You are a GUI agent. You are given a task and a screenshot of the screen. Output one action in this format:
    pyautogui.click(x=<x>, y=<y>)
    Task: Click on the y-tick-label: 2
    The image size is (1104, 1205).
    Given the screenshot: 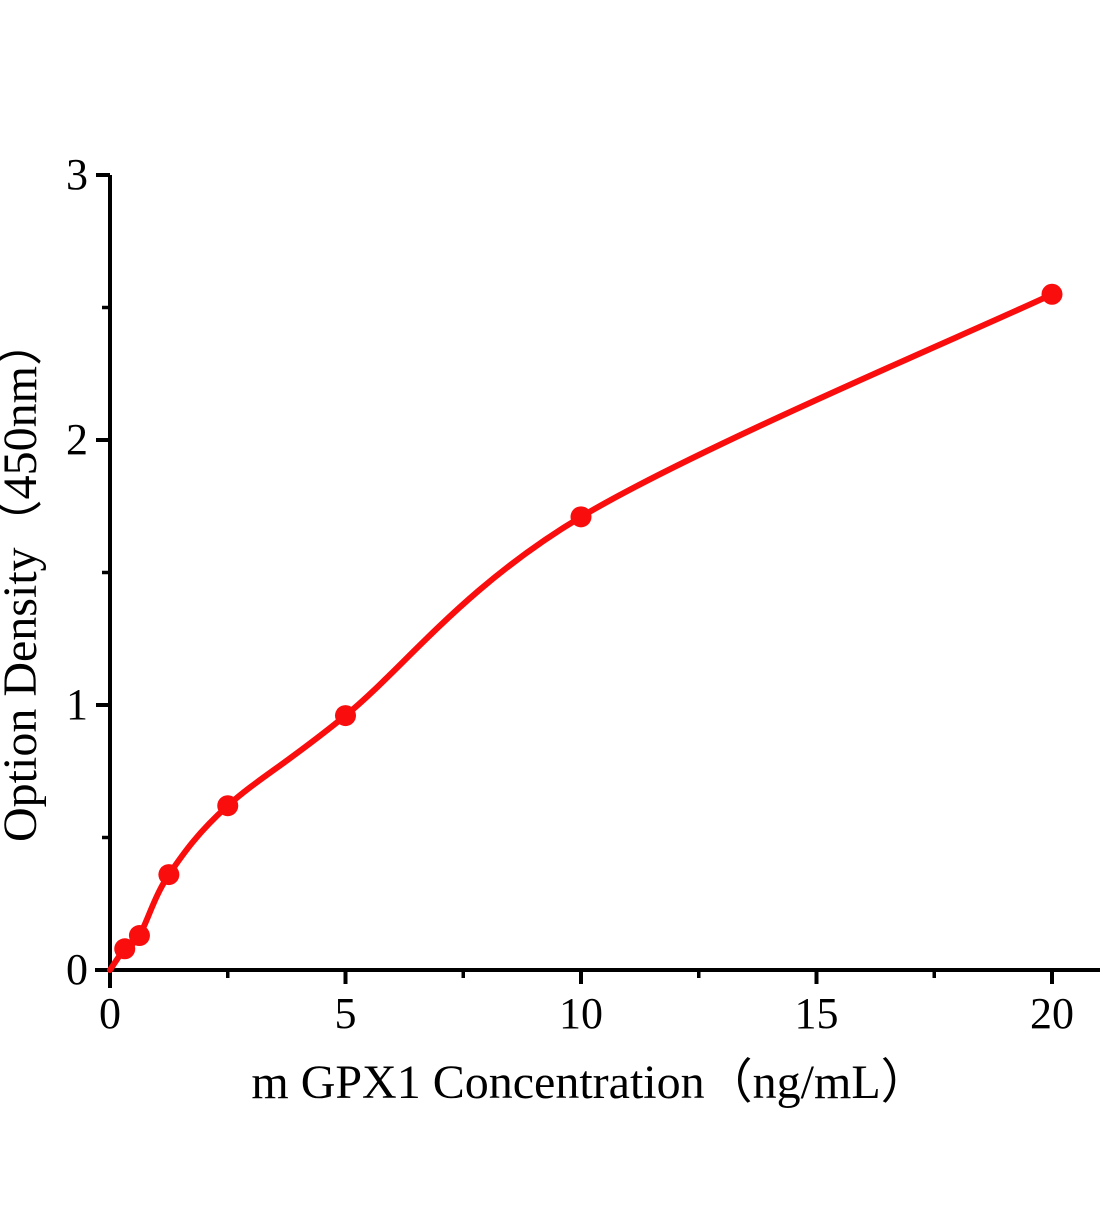 What is the action you would take?
    pyautogui.click(x=77, y=439)
    